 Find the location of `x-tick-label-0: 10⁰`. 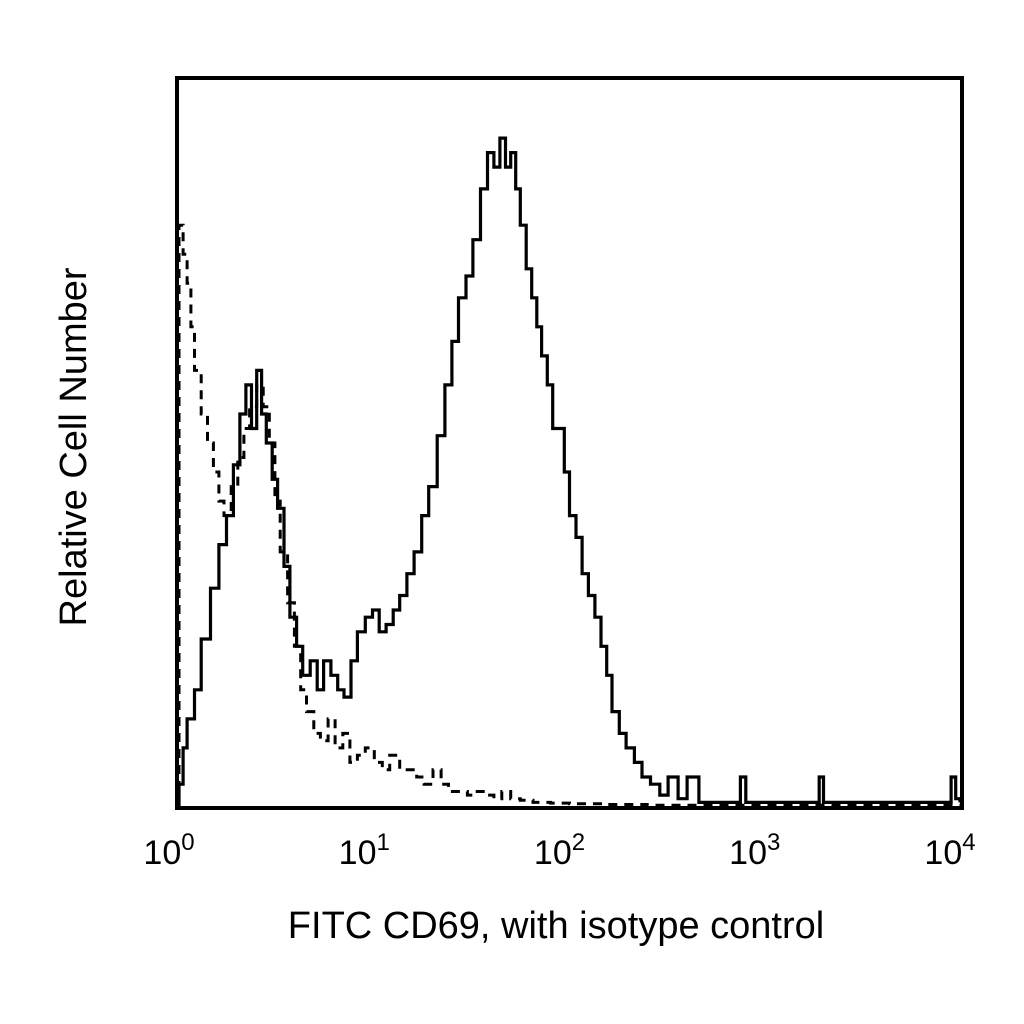

x-tick-label-0: 10⁰ is located at coordinates (168, 850).